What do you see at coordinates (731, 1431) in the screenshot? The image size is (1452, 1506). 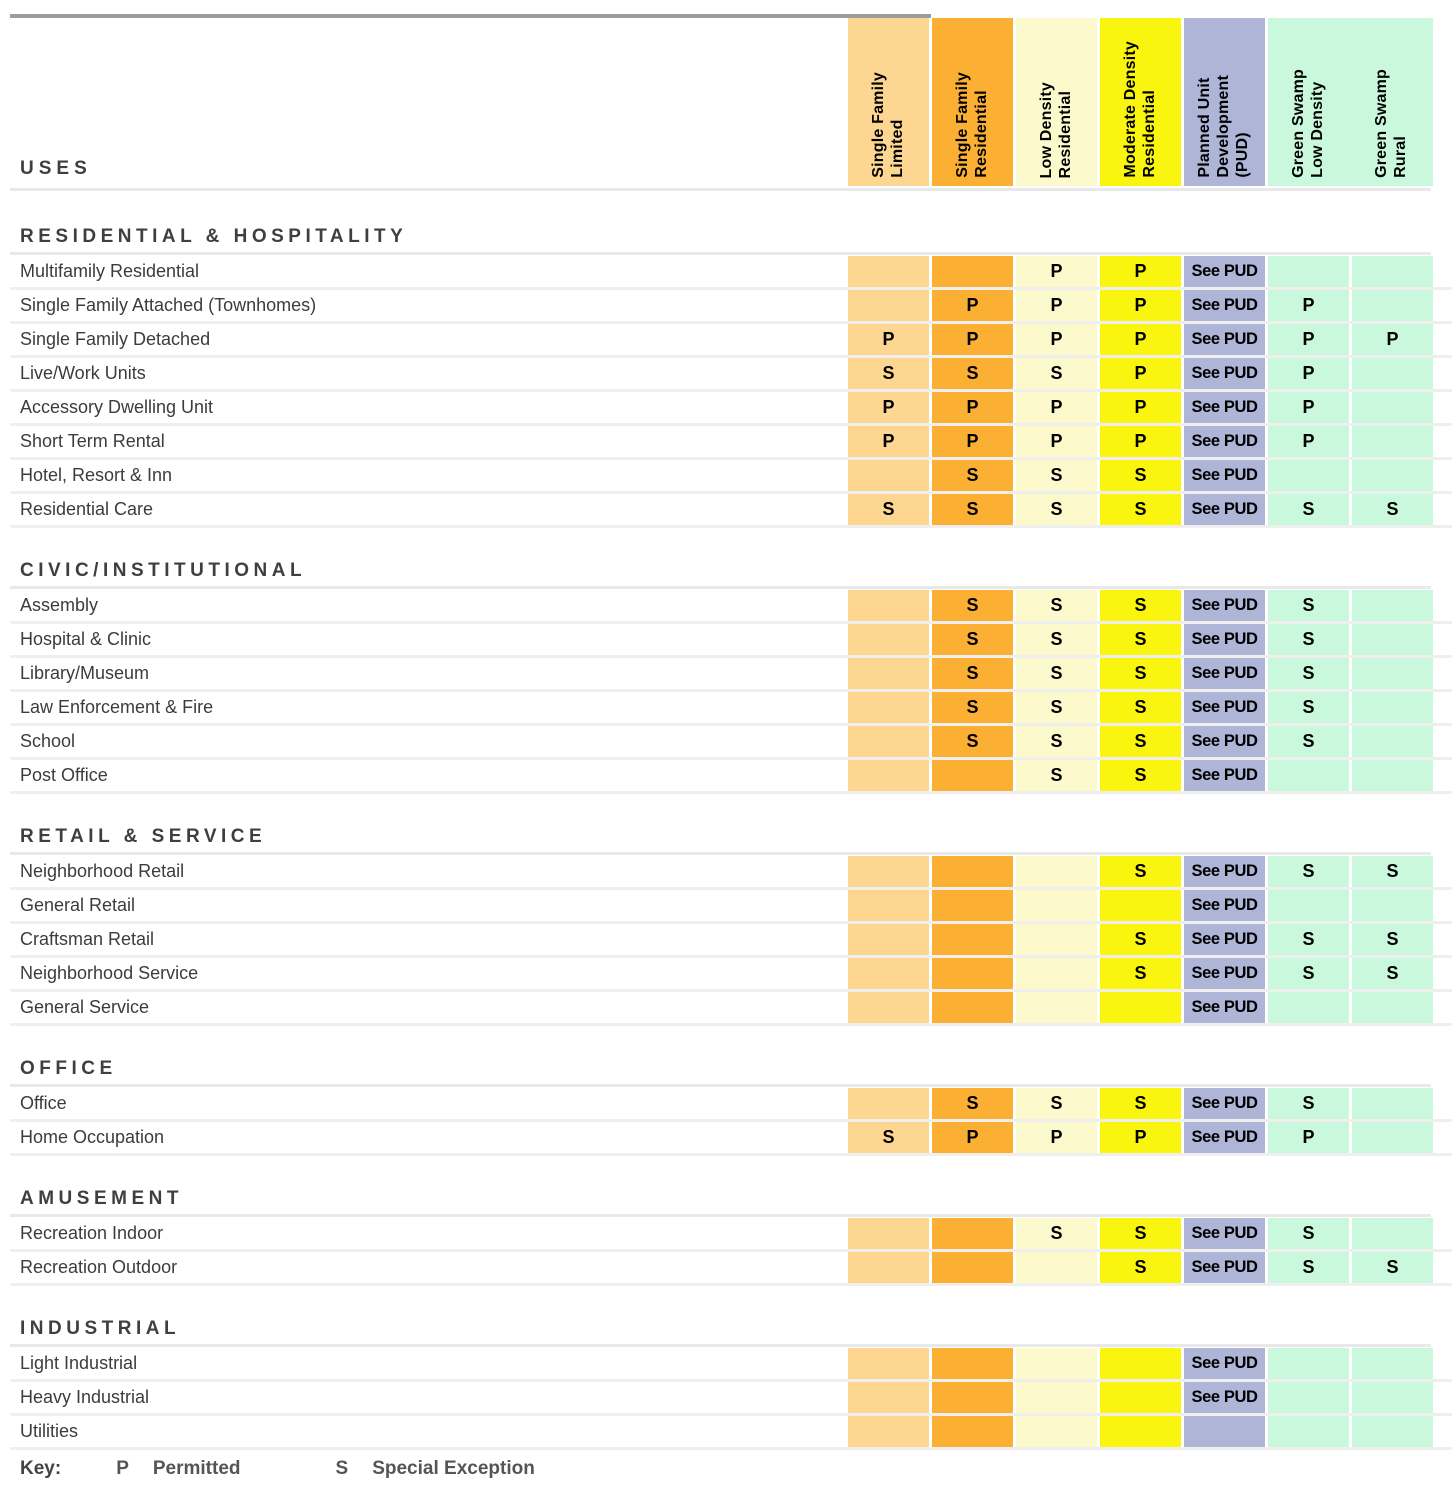 I see `table-row: Utilities` at bounding box center [731, 1431].